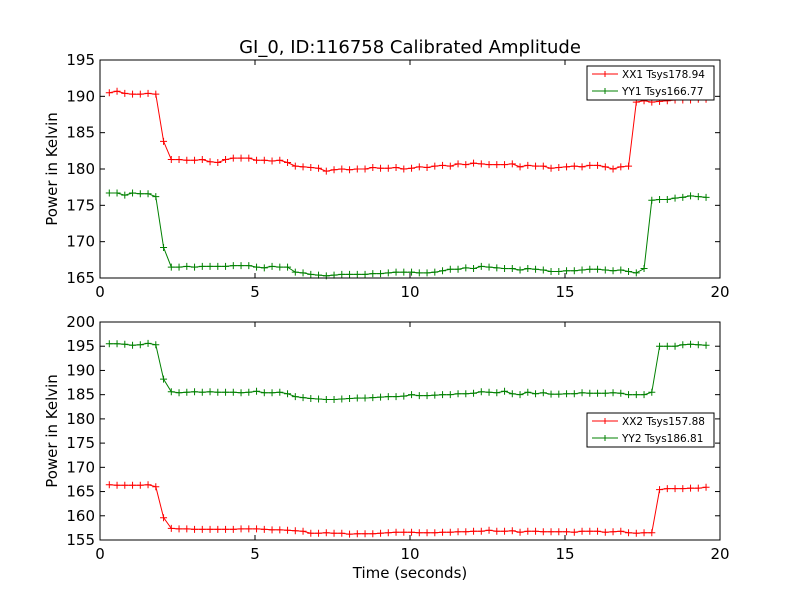  What do you see at coordinates (662, 92) in the screenshot?
I see `legend-label-yy1: YY1 Tsys166.77` at bounding box center [662, 92].